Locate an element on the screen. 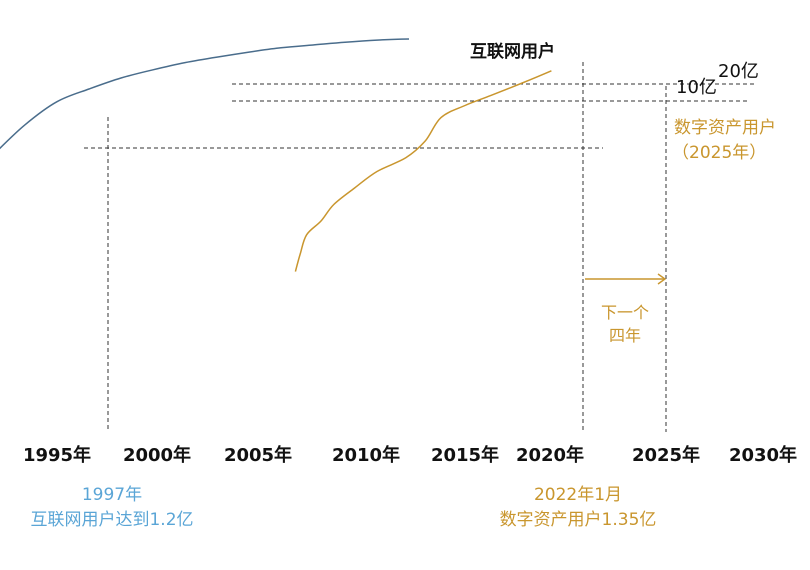 This screenshot has height=570, width=810. internet-1997-note-line1: 1997年 is located at coordinates (112, 495).